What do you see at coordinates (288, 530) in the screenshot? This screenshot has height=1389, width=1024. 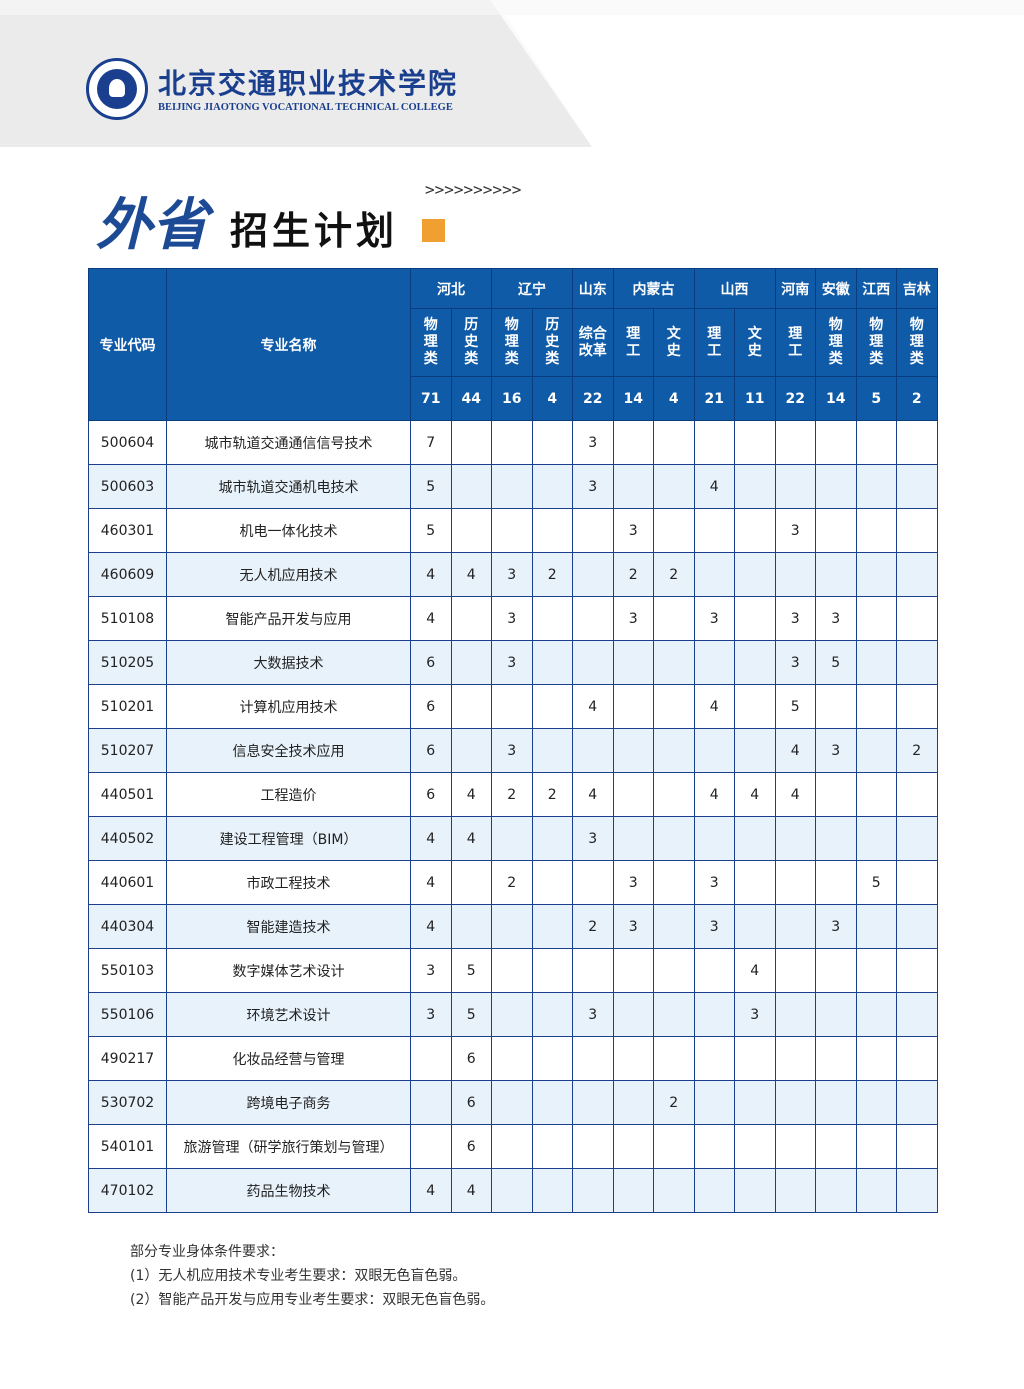 I see `major-name: 机电一体化技术` at bounding box center [288, 530].